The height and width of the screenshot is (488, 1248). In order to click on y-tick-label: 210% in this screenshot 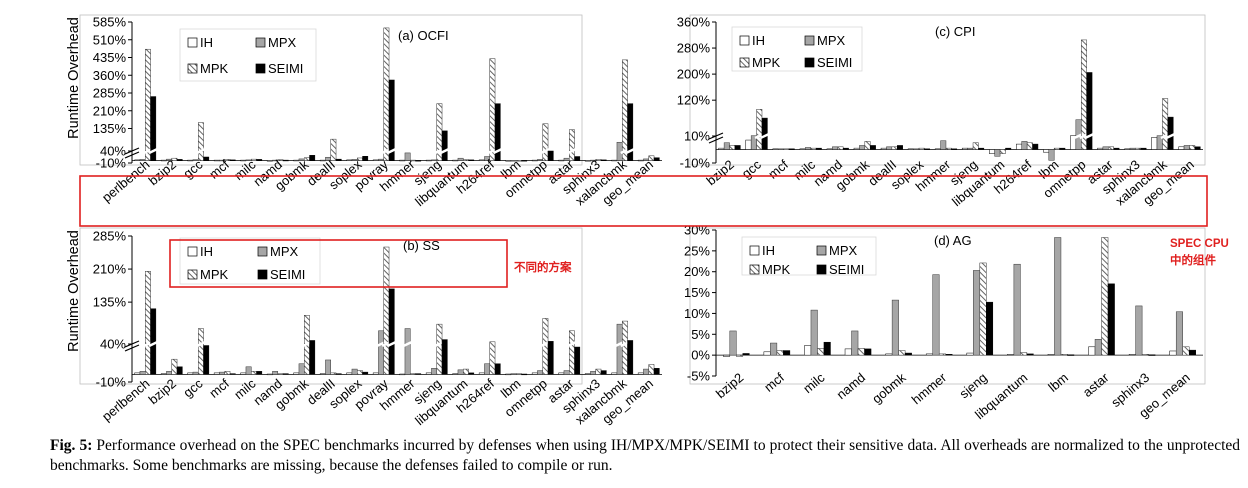, I will do `click(110, 269)`.